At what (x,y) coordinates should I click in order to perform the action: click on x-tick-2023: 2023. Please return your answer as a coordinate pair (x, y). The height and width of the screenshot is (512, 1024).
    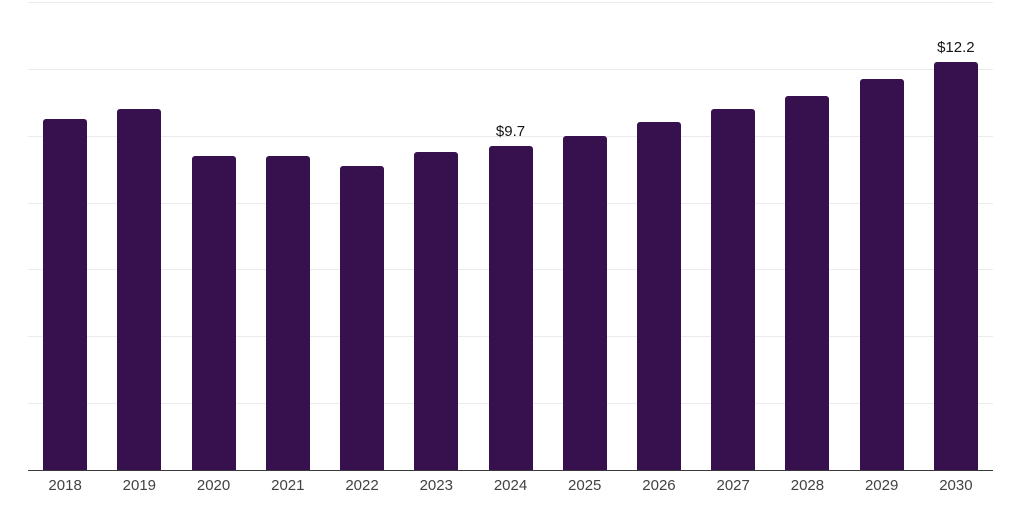
    Looking at the image, I should click on (436, 485).